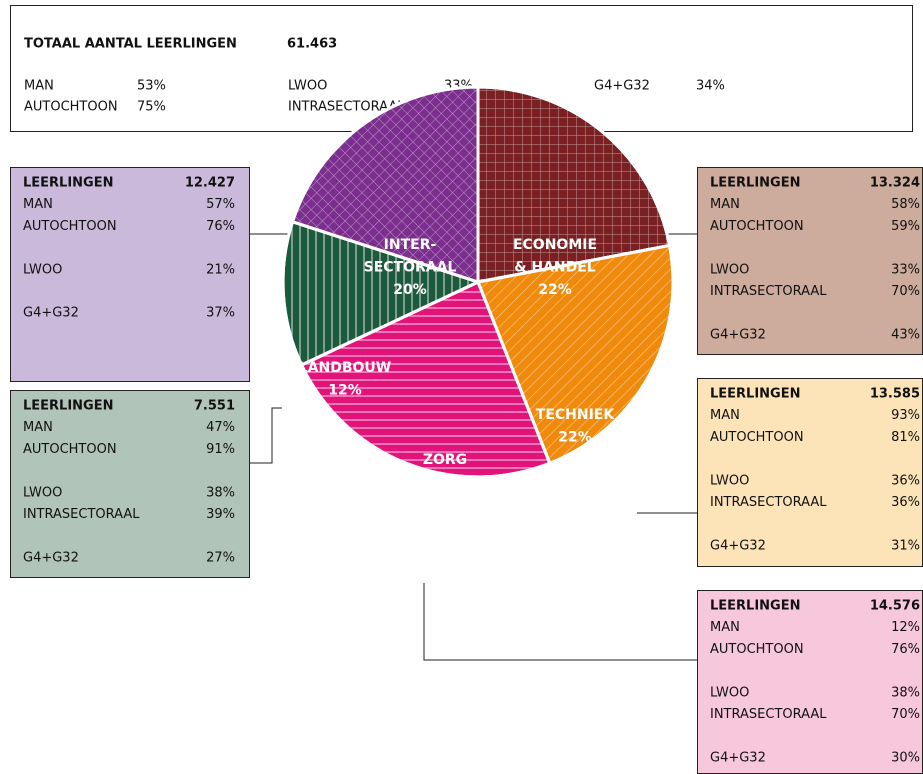 This screenshot has width=923, height=774. I want to click on slice-value: 12%, so click(345, 391).